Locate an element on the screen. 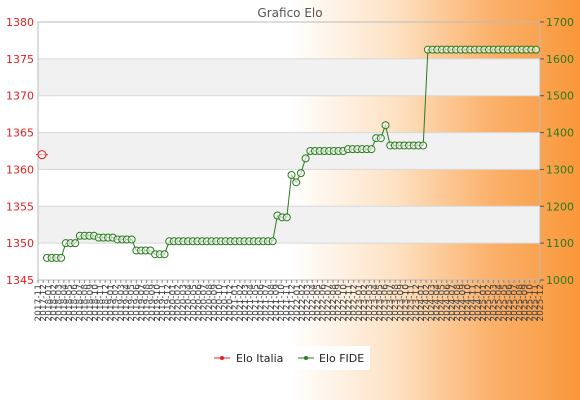  x-tick-label: 2018-08 is located at coordinates (86, 303).